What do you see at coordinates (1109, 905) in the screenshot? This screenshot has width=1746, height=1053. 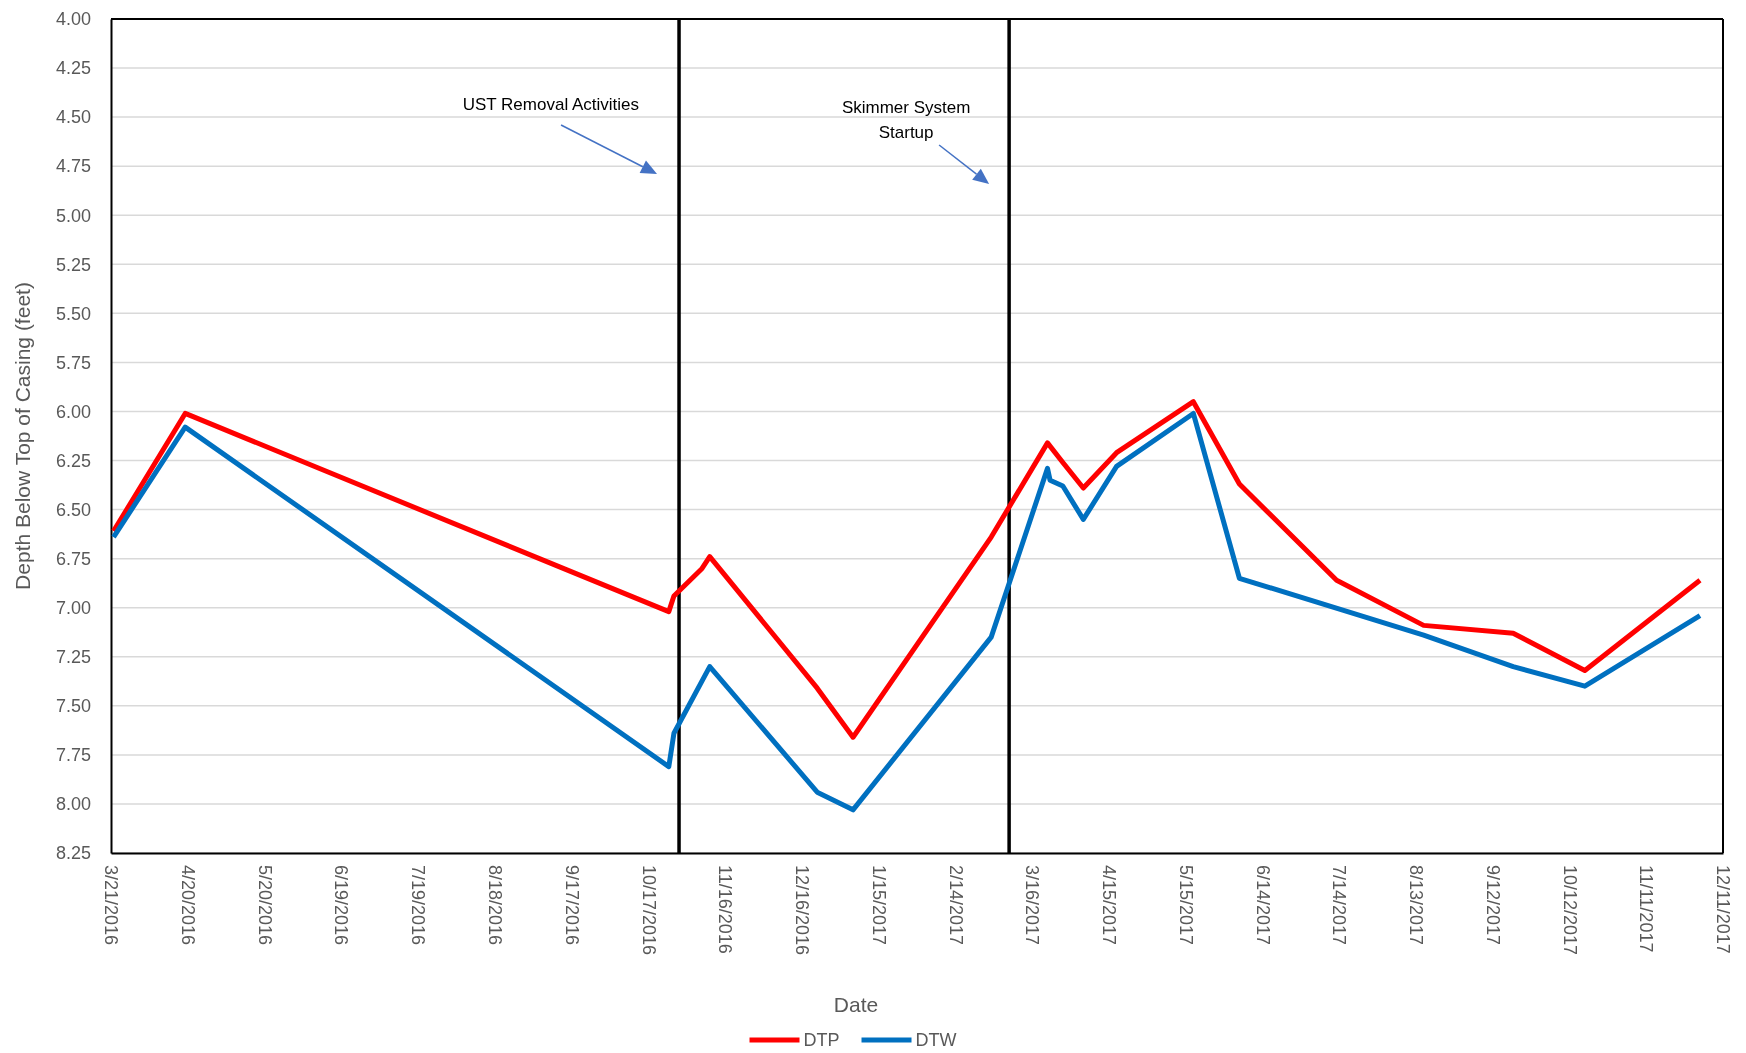 I see `x-tick-label: 4/15/2017` at bounding box center [1109, 905].